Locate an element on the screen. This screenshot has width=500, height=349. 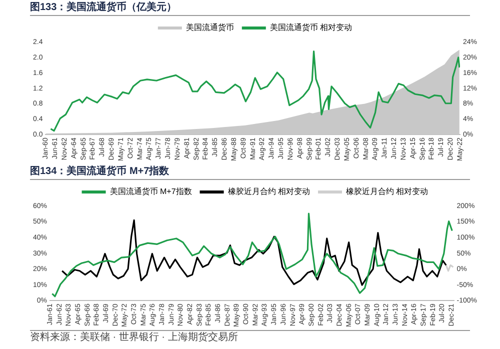
chart-title: 图134：美国流通货币 M+7指数 is located at coordinates (250, 172).